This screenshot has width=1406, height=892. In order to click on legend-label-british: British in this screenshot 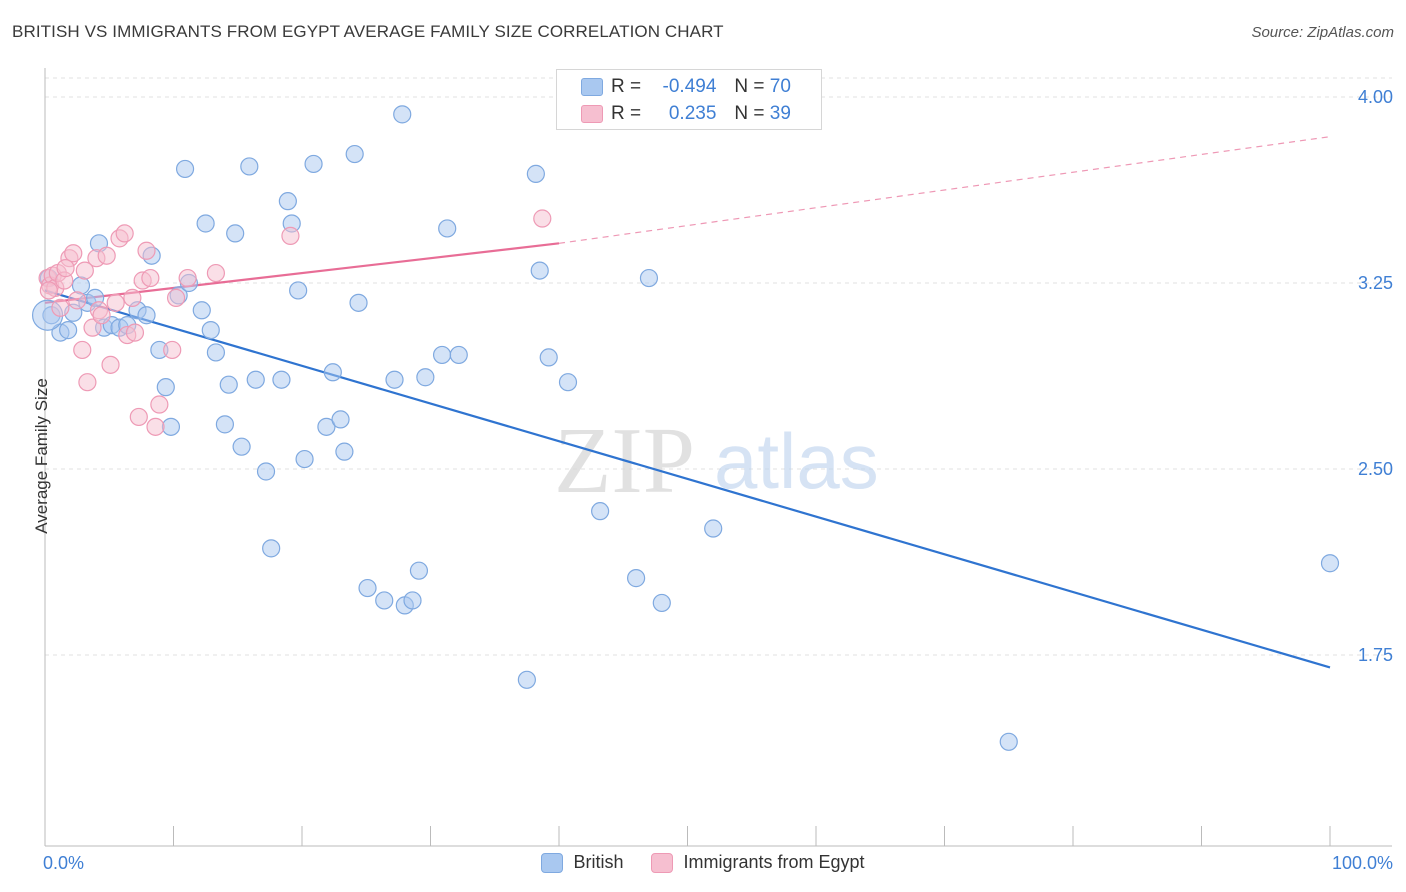, I will do `click(598, 862)`.